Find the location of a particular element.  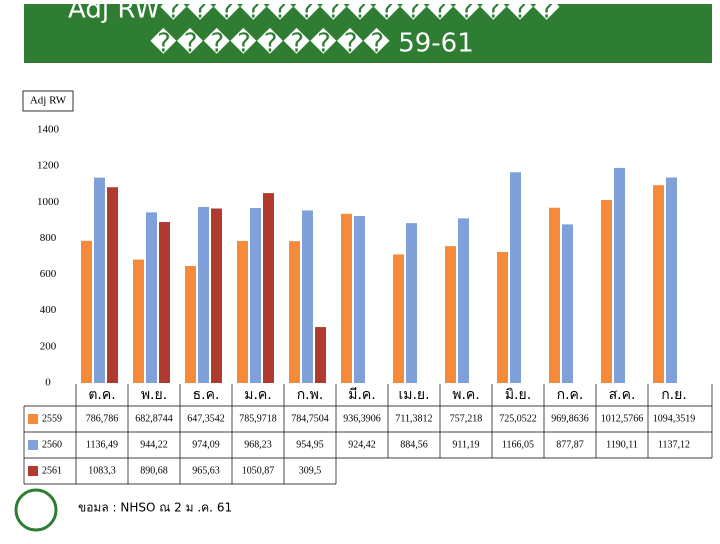

y-tick-label: 600 is located at coordinates (48, 274).